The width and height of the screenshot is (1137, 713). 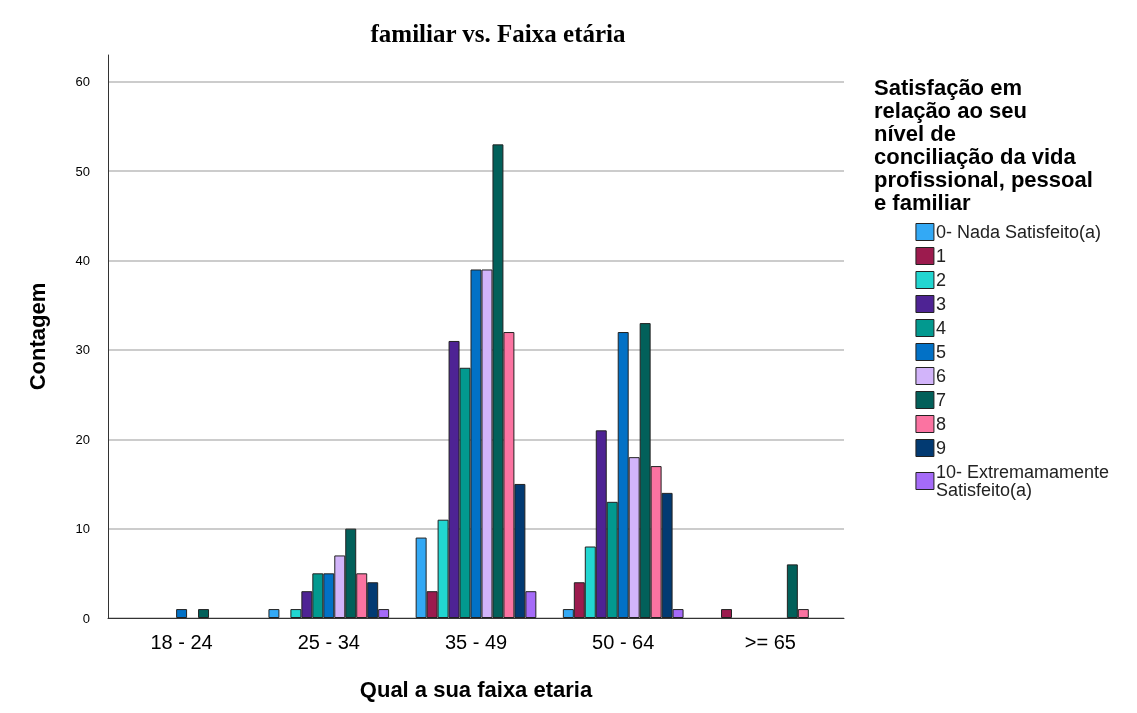 I want to click on legend-label: 10- Extremamamente Satisfeito(a), so click(x=1025, y=481).